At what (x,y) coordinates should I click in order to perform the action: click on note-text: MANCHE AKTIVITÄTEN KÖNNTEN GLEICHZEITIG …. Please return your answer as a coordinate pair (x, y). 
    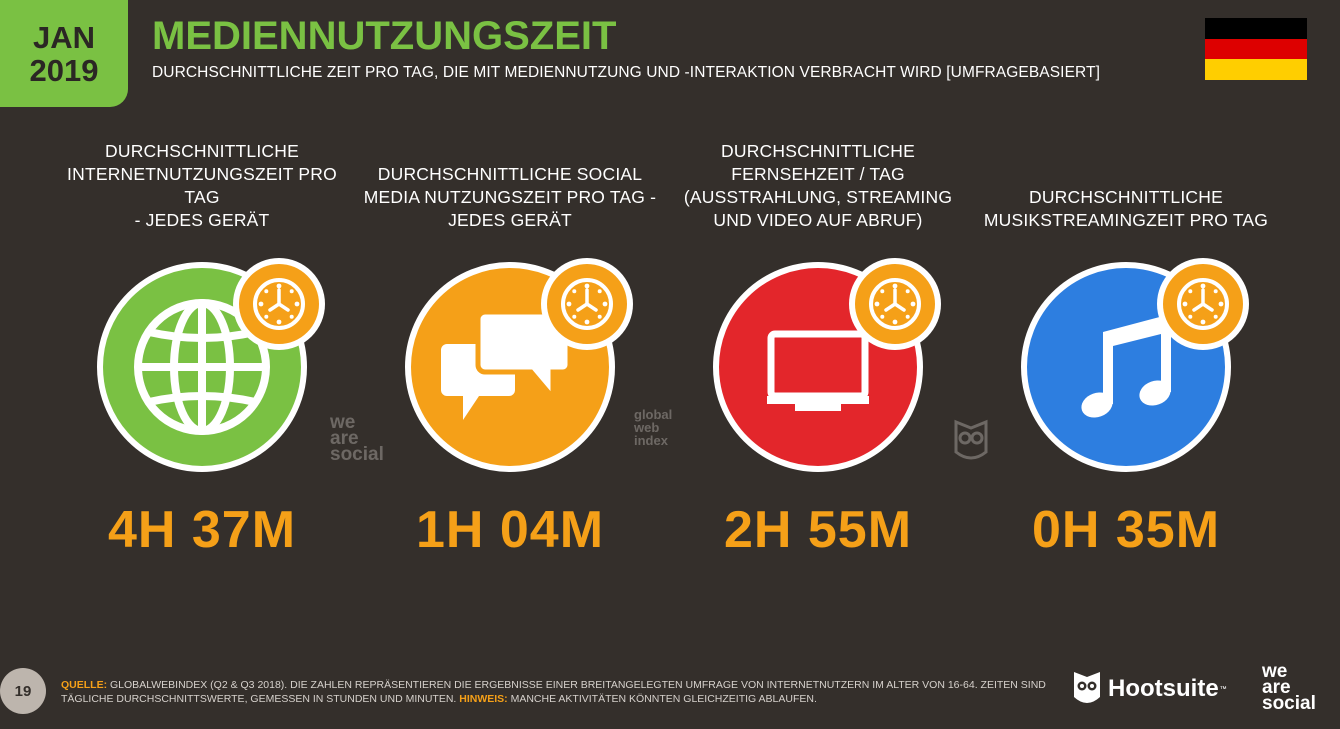
    Looking at the image, I should click on (662, 699).